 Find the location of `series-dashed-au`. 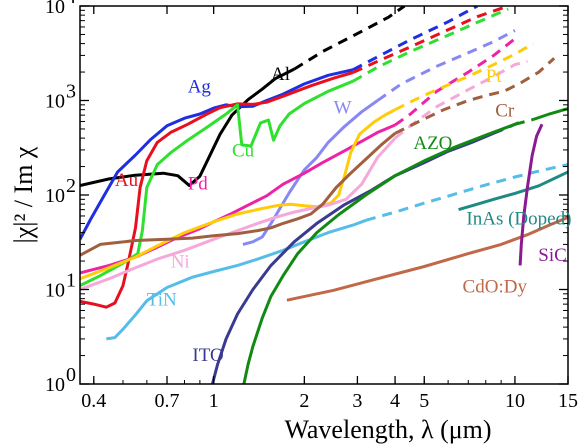

series-dashed-au is located at coordinates (430, 40).